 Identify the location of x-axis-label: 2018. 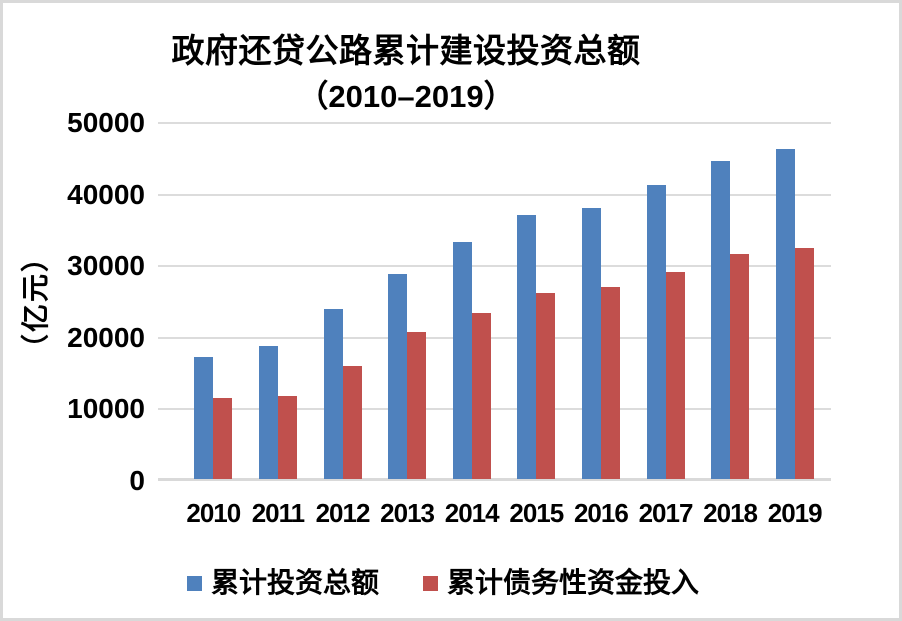
(730, 513).